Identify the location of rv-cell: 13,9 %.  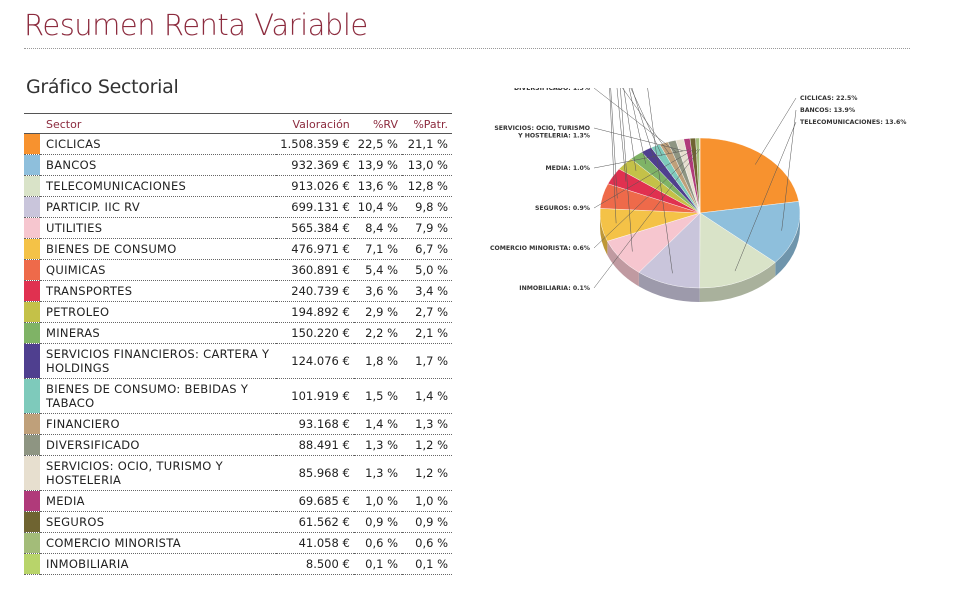
(377, 165).